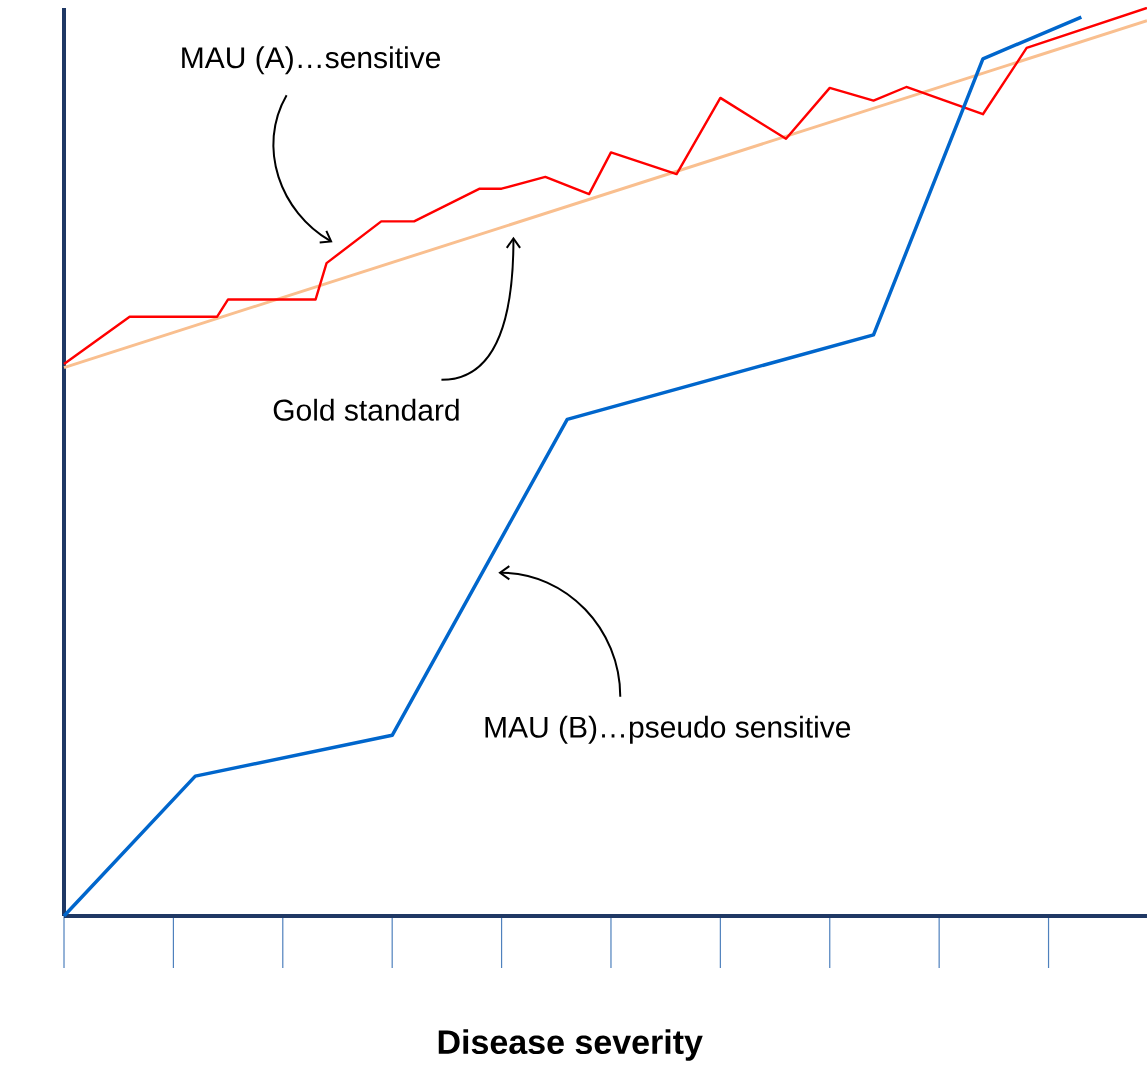 The image size is (1147, 1068). I want to click on annotation: Gold standard, so click(366, 409).